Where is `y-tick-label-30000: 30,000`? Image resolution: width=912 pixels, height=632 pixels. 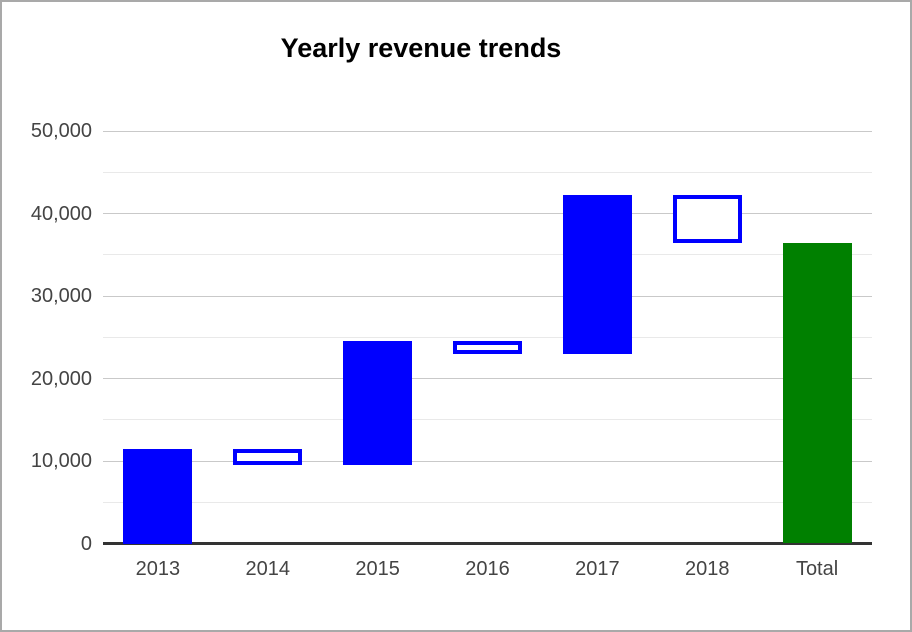
y-tick-label-30000: 30,000 is located at coordinates (61, 296).